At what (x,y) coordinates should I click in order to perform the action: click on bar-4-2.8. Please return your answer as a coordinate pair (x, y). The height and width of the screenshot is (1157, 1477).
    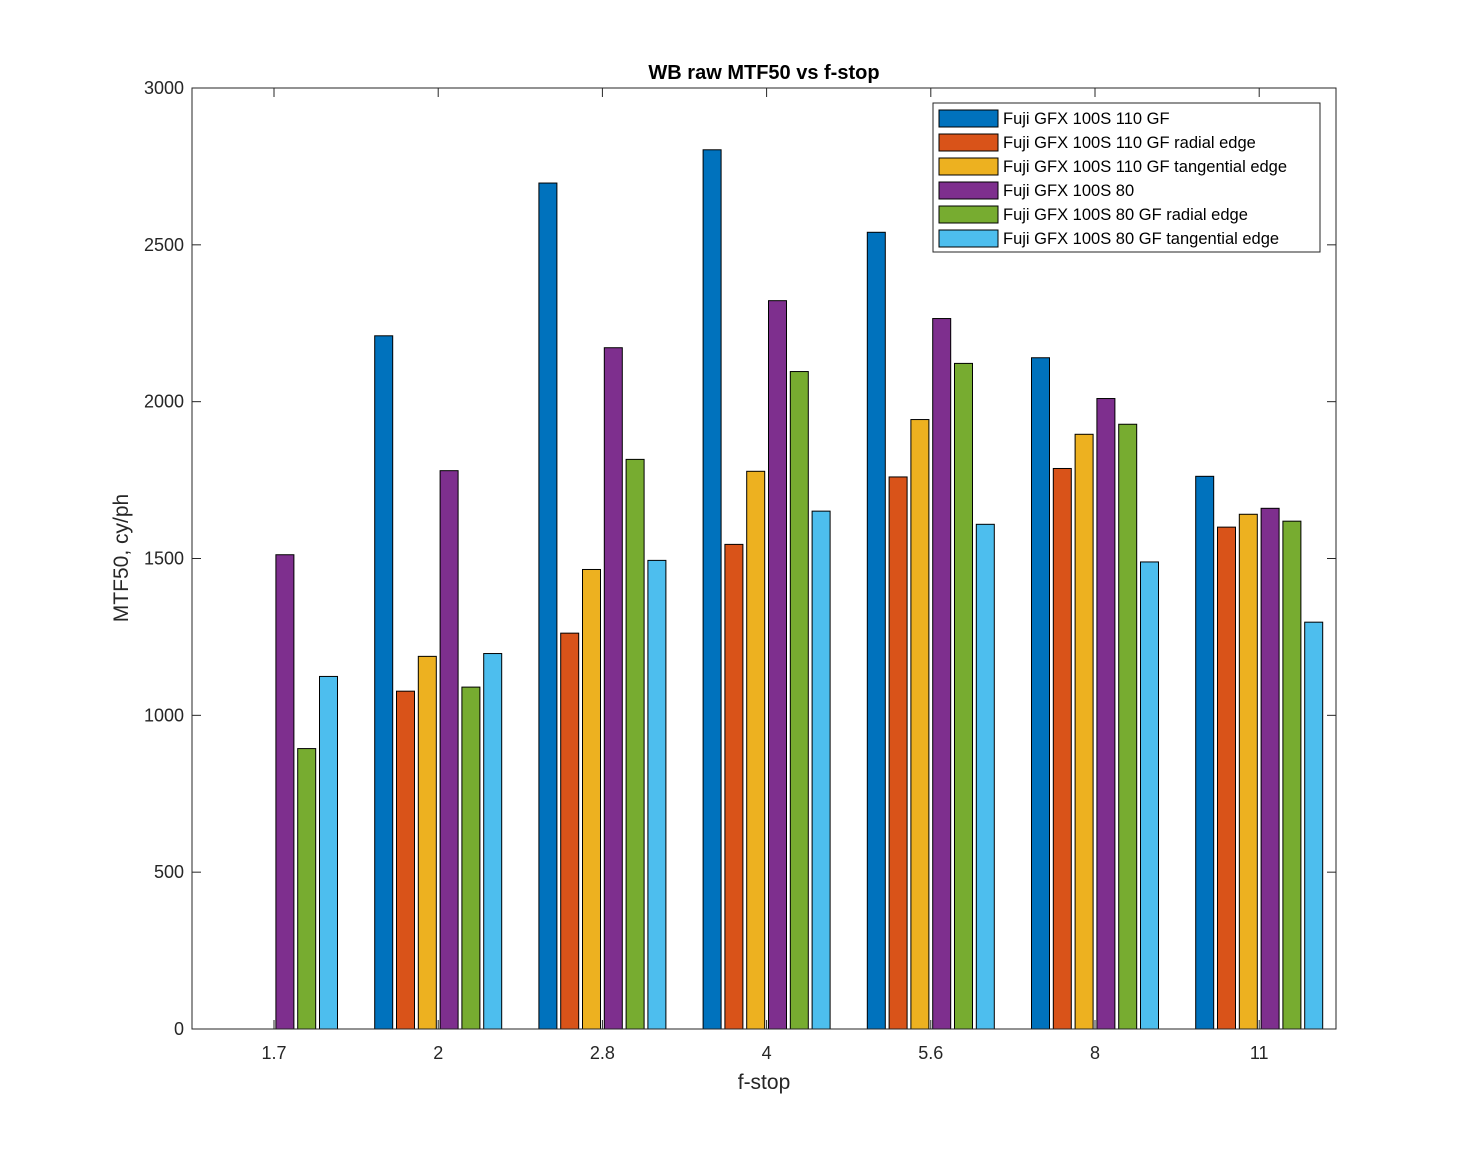
    Looking at the image, I should click on (613, 688).